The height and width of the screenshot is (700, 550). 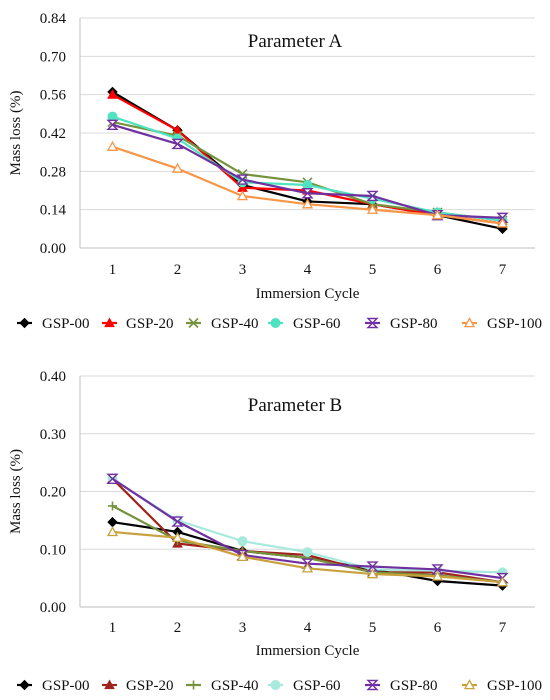 I want to click on y-tick-label: 0.56, so click(x=53, y=96).